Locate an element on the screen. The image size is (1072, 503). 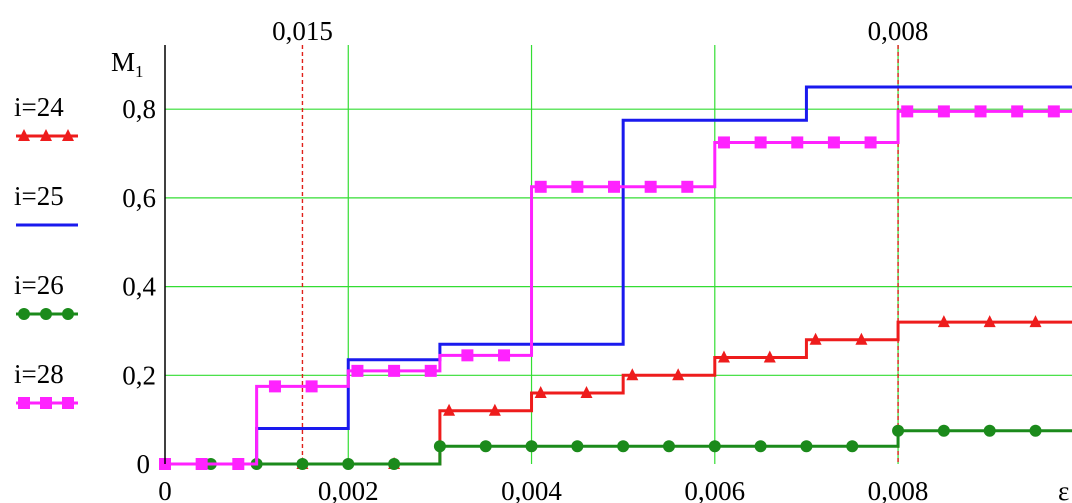
x-tick-label: 0 is located at coordinates (165, 489).